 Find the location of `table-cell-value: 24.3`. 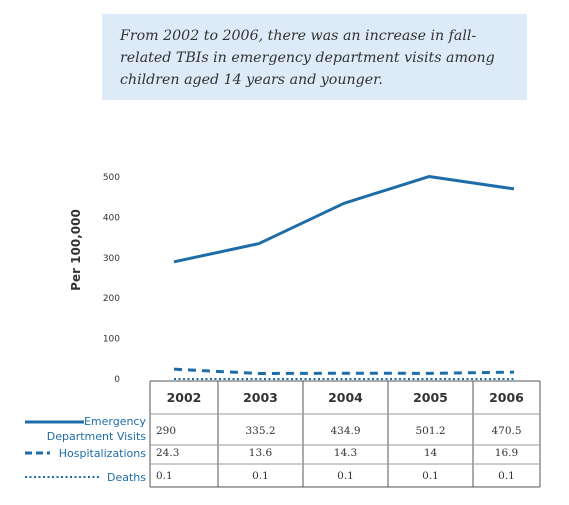

table-cell-value: 24.3 is located at coordinates (167, 453).